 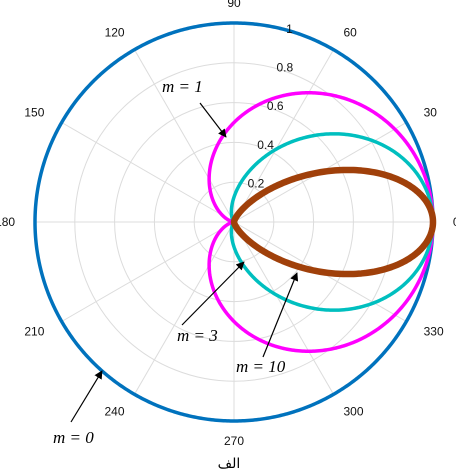 I want to click on annotation-arrow-m10, so click(x=280, y=315).